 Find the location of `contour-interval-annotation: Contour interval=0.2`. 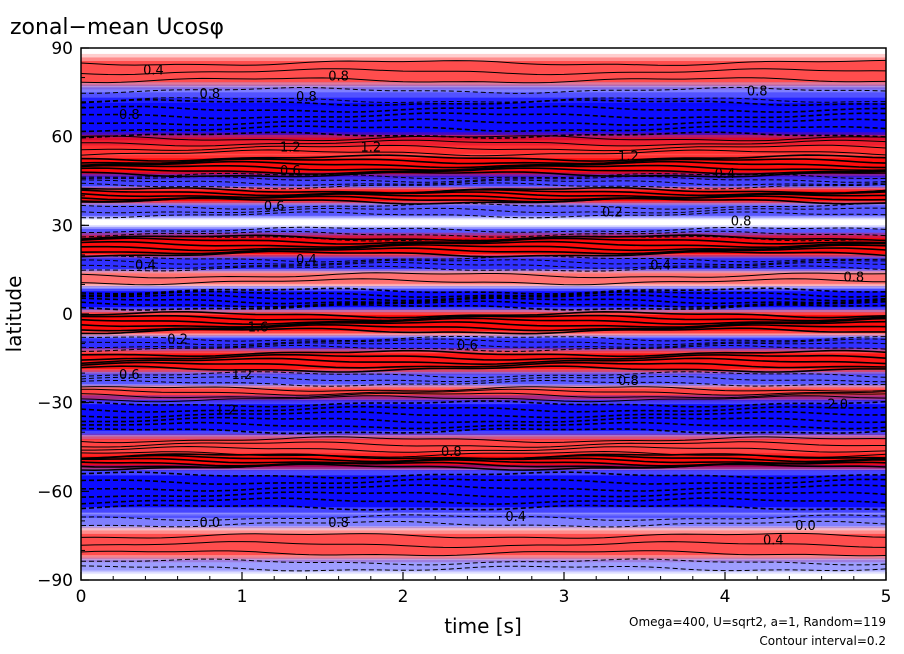

contour-interval-annotation: Contour interval=0.2 is located at coordinates (822, 641).